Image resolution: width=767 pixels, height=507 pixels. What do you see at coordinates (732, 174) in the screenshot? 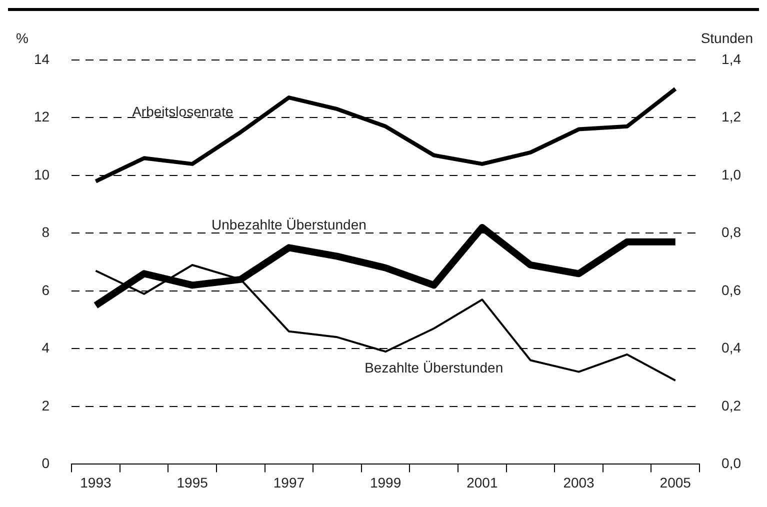
I see `y2-tick-label: 1,0` at bounding box center [732, 174].